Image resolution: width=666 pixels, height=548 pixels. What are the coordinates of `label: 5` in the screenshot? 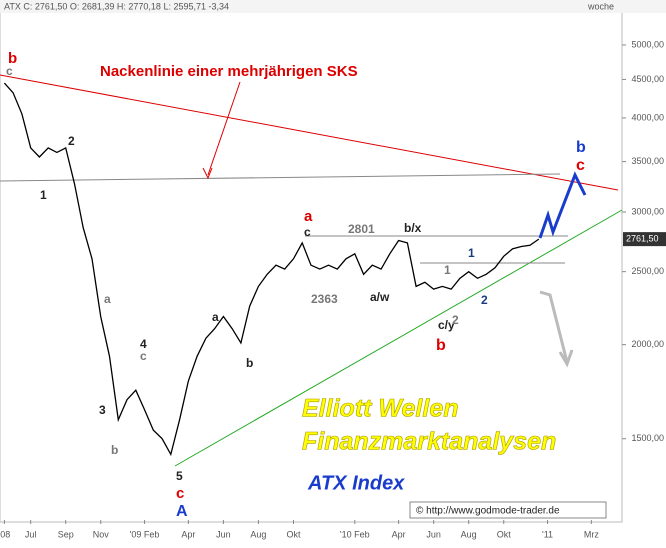 It's located at (179, 476).